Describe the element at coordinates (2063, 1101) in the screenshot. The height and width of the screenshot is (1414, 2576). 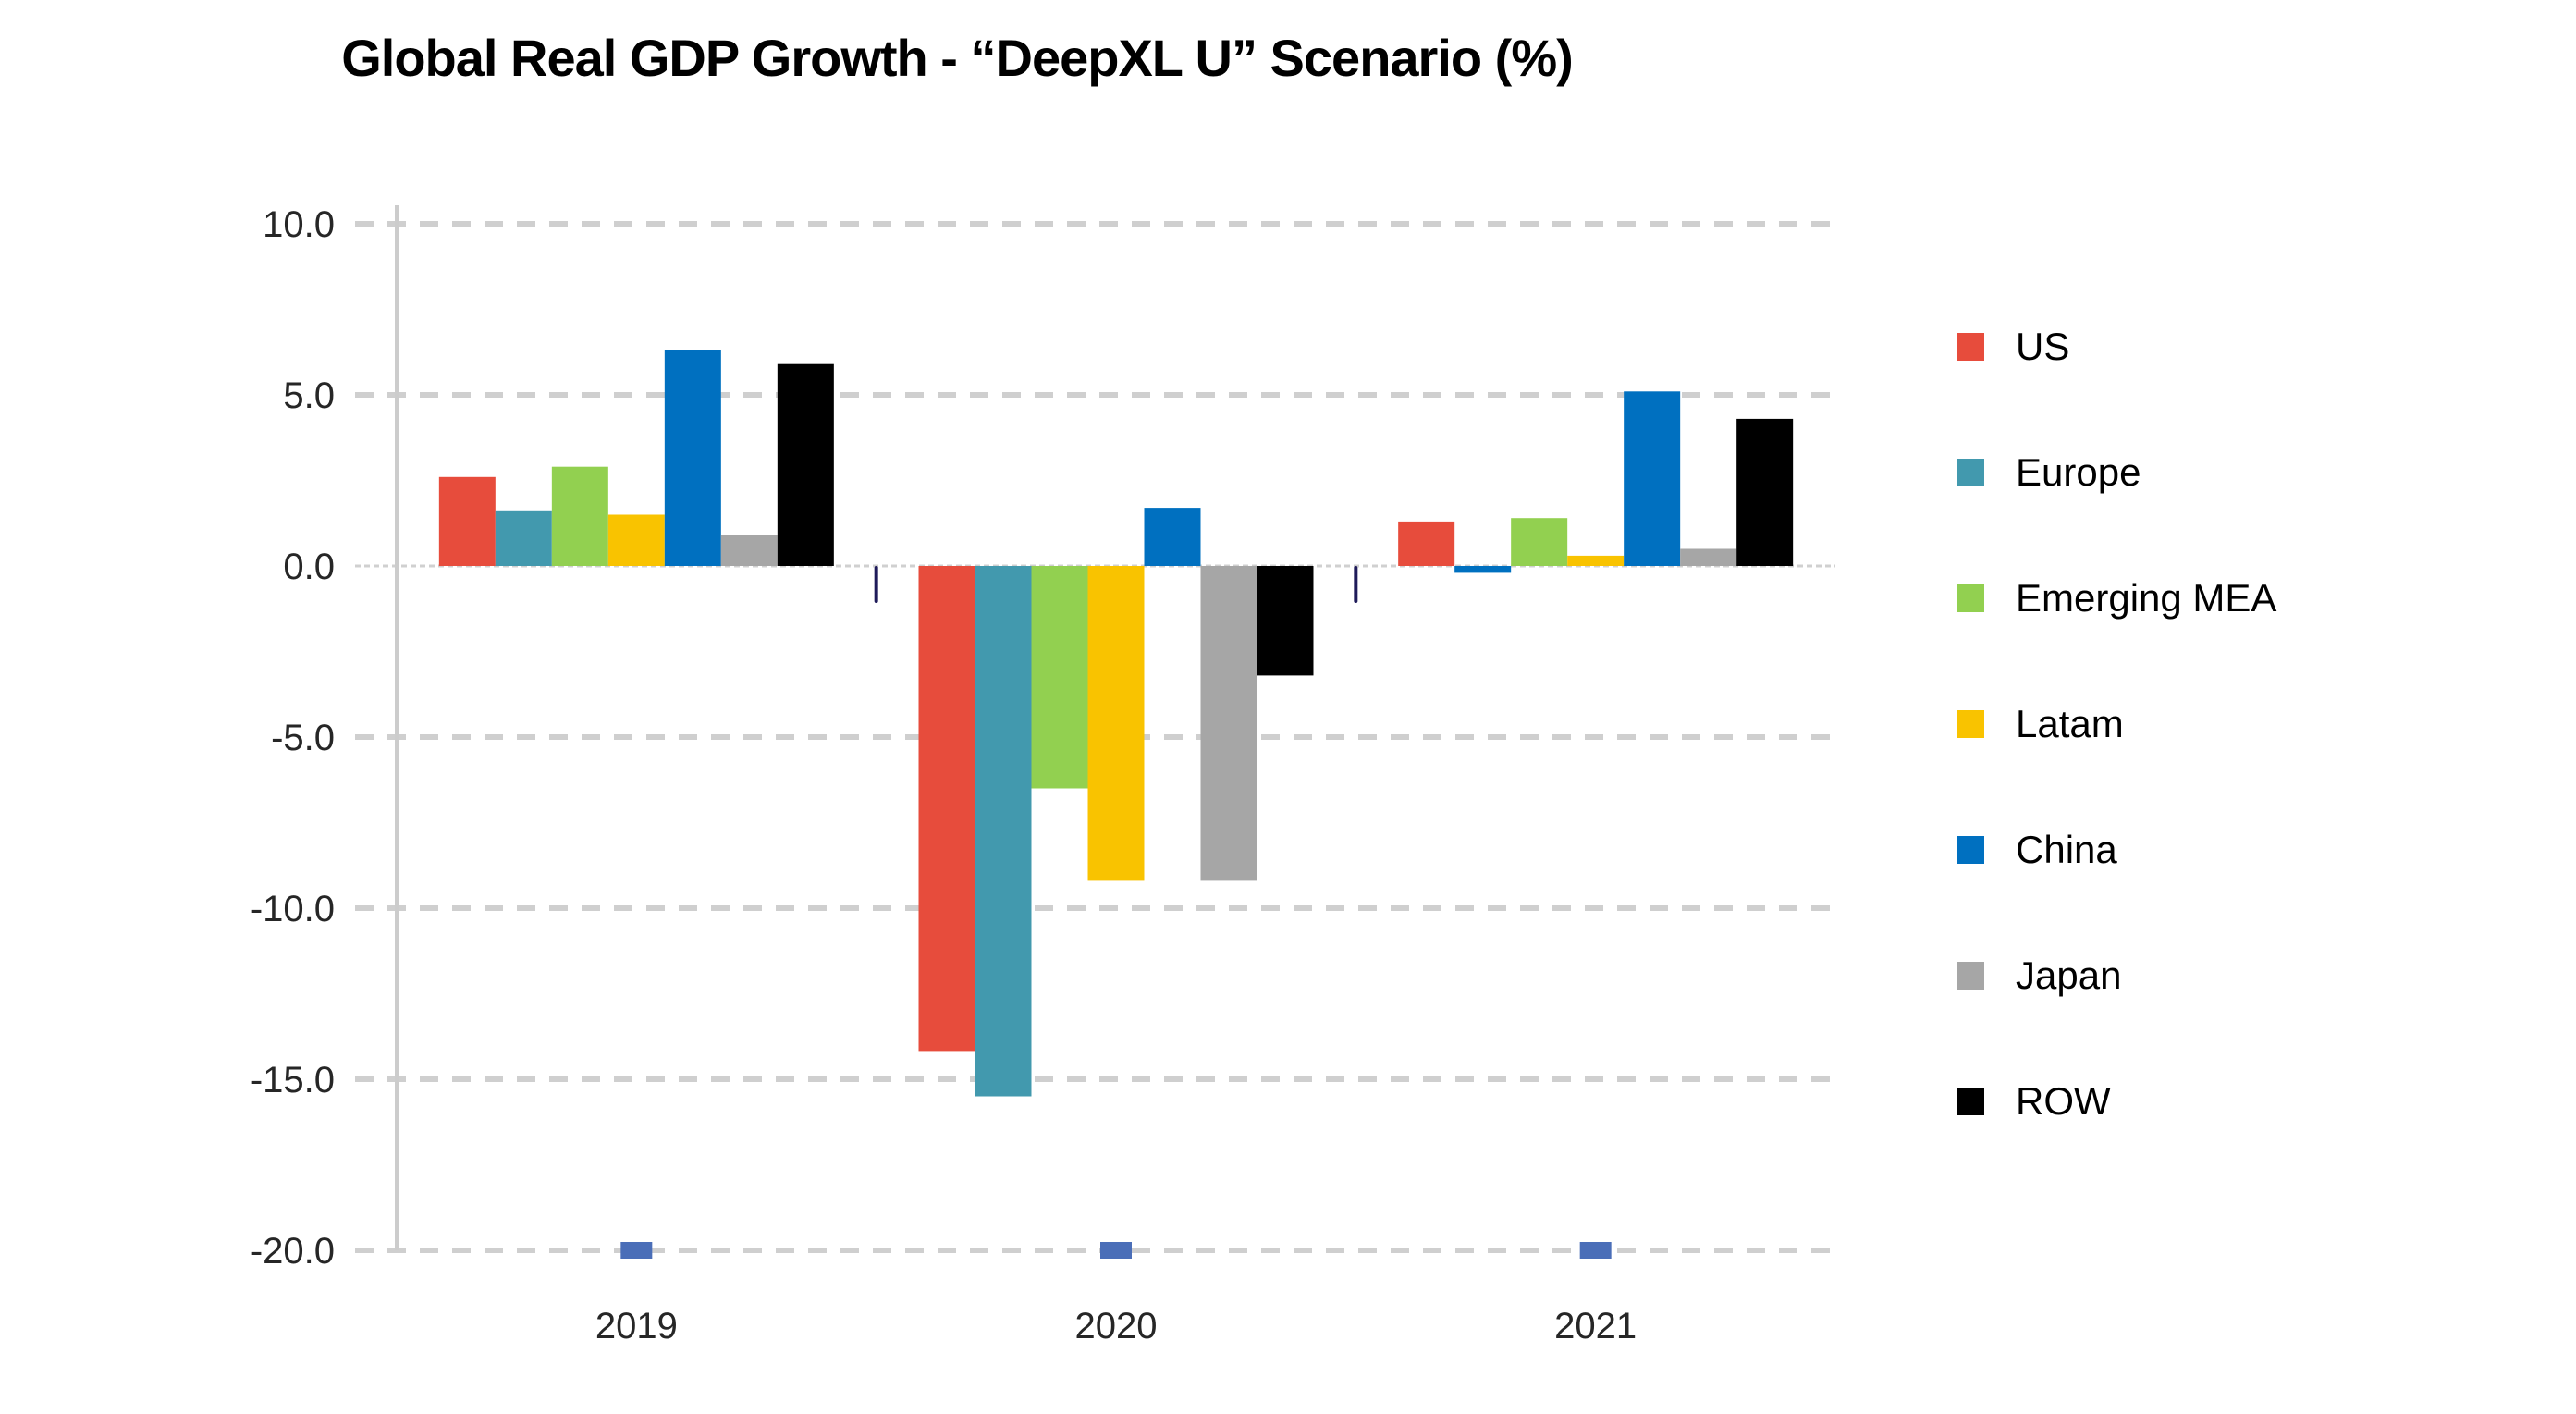
I see `legend-label: ROW` at that location.